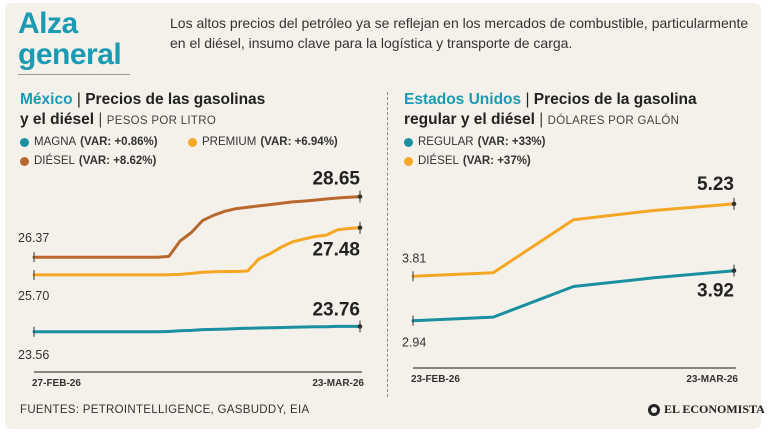  I want to click on mexico-title-b: y el diésel, so click(57, 119).